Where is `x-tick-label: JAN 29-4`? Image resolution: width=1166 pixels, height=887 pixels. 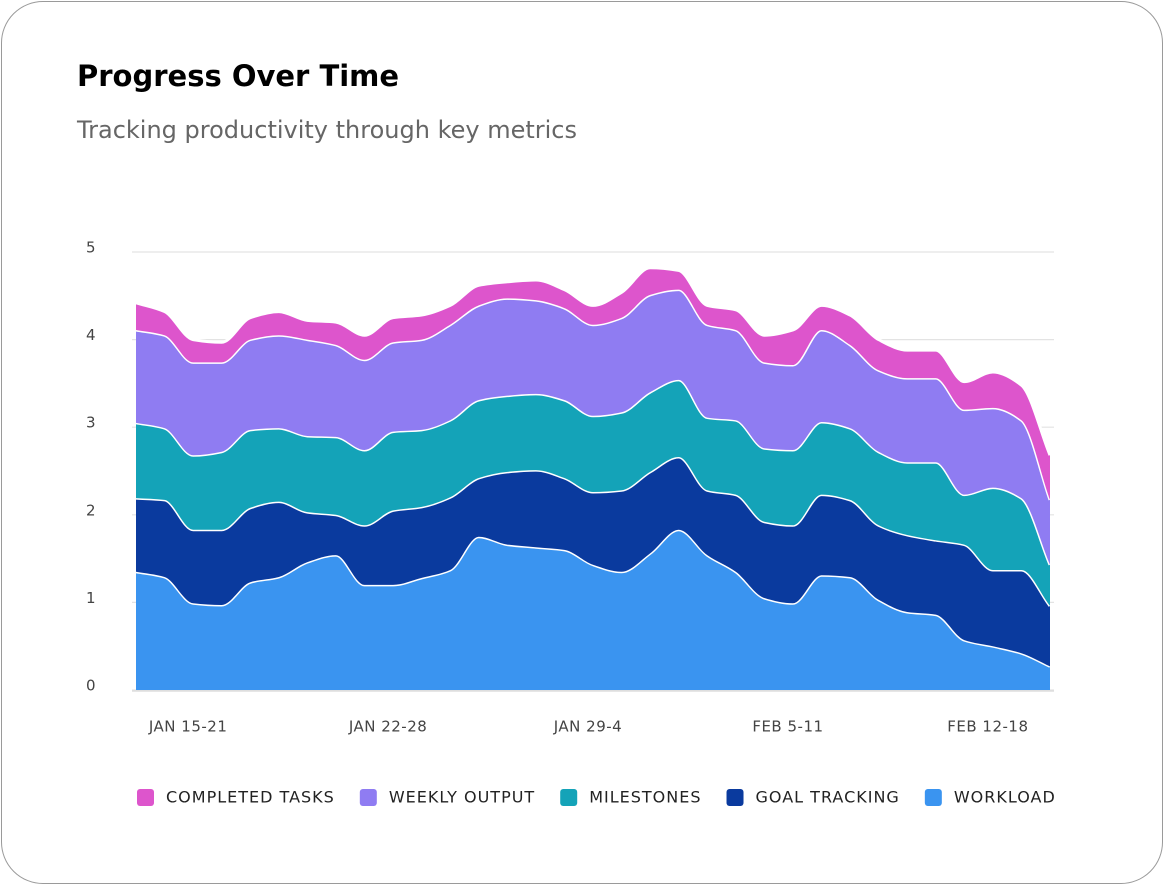
x-tick-label: JAN 29-4 is located at coordinates (587, 727).